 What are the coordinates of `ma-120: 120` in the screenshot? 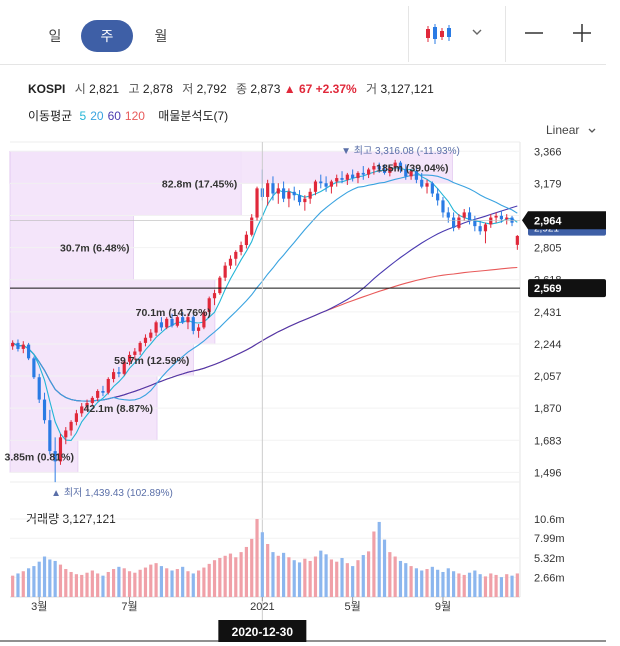 It's located at (134, 116).